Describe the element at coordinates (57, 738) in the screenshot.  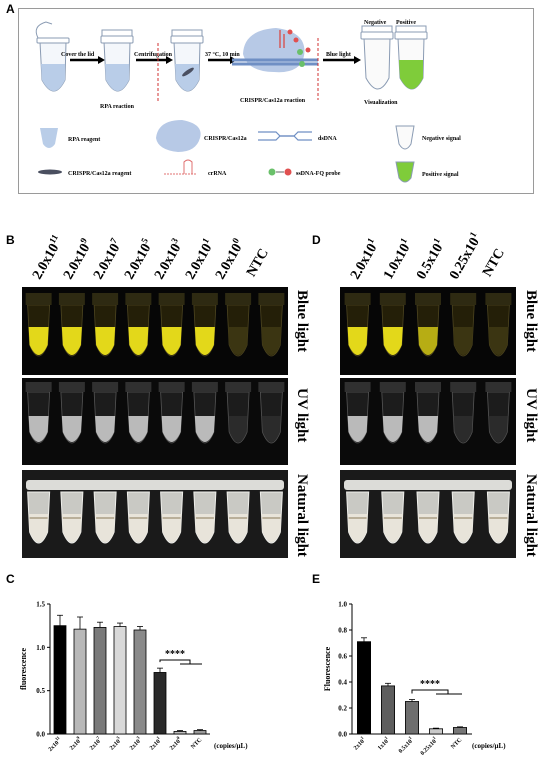
I see `x-tick-exp: 11` at that location.